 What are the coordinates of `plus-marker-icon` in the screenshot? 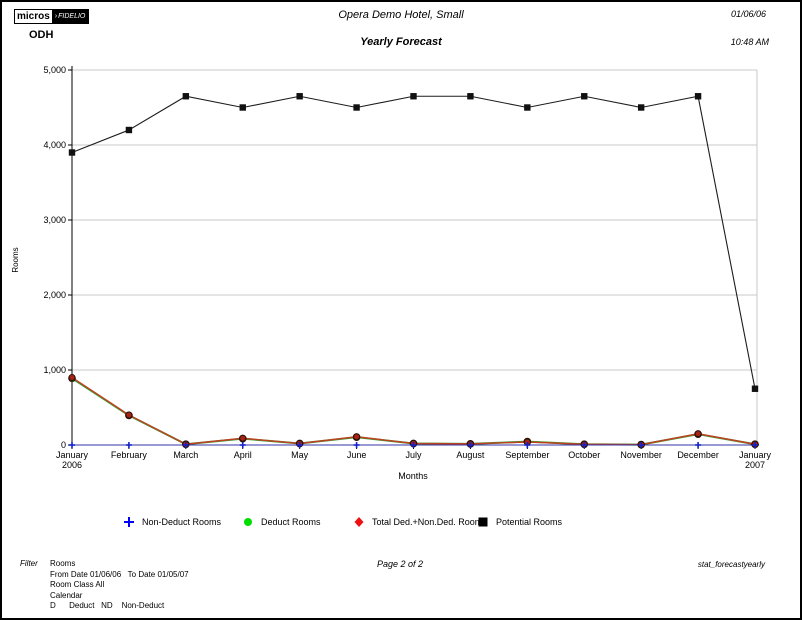 It's located at (129, 522).